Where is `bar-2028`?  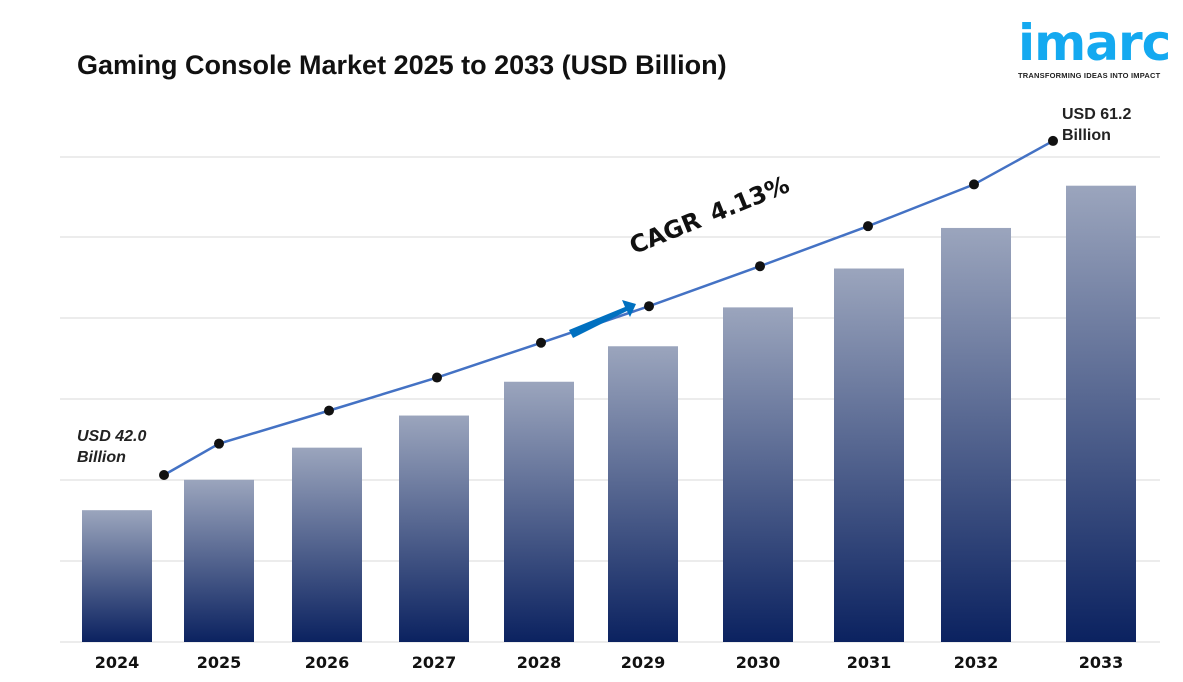 bar-2028 is located at coordinates (539, 511).